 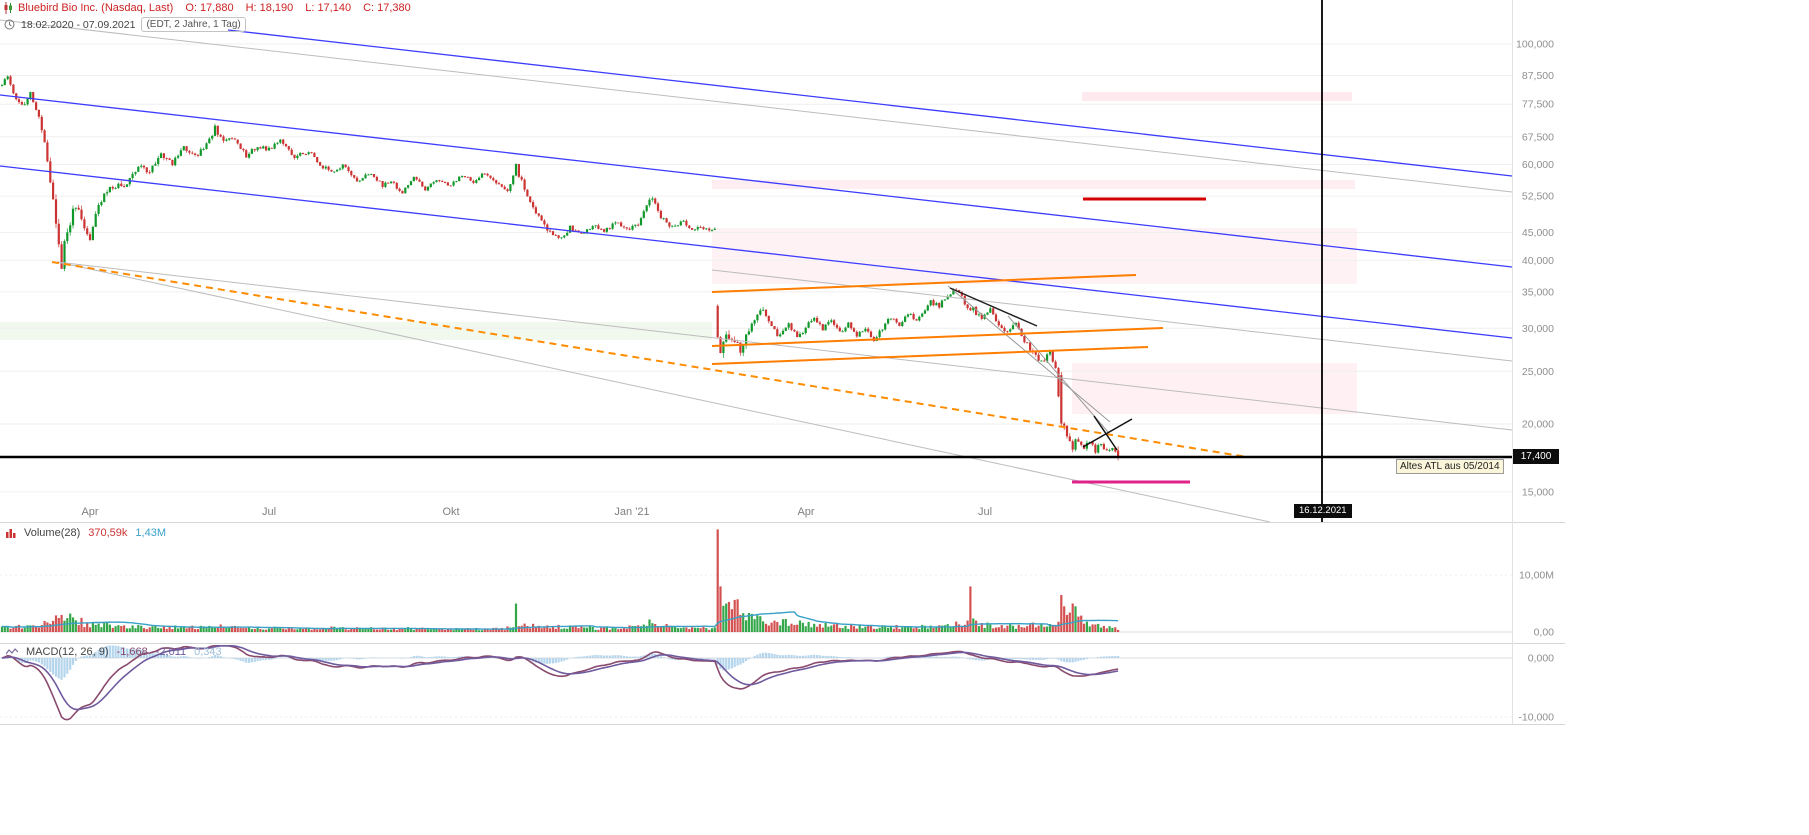 I want to click on macd-value: -1,668, so click(x=132, y=652).